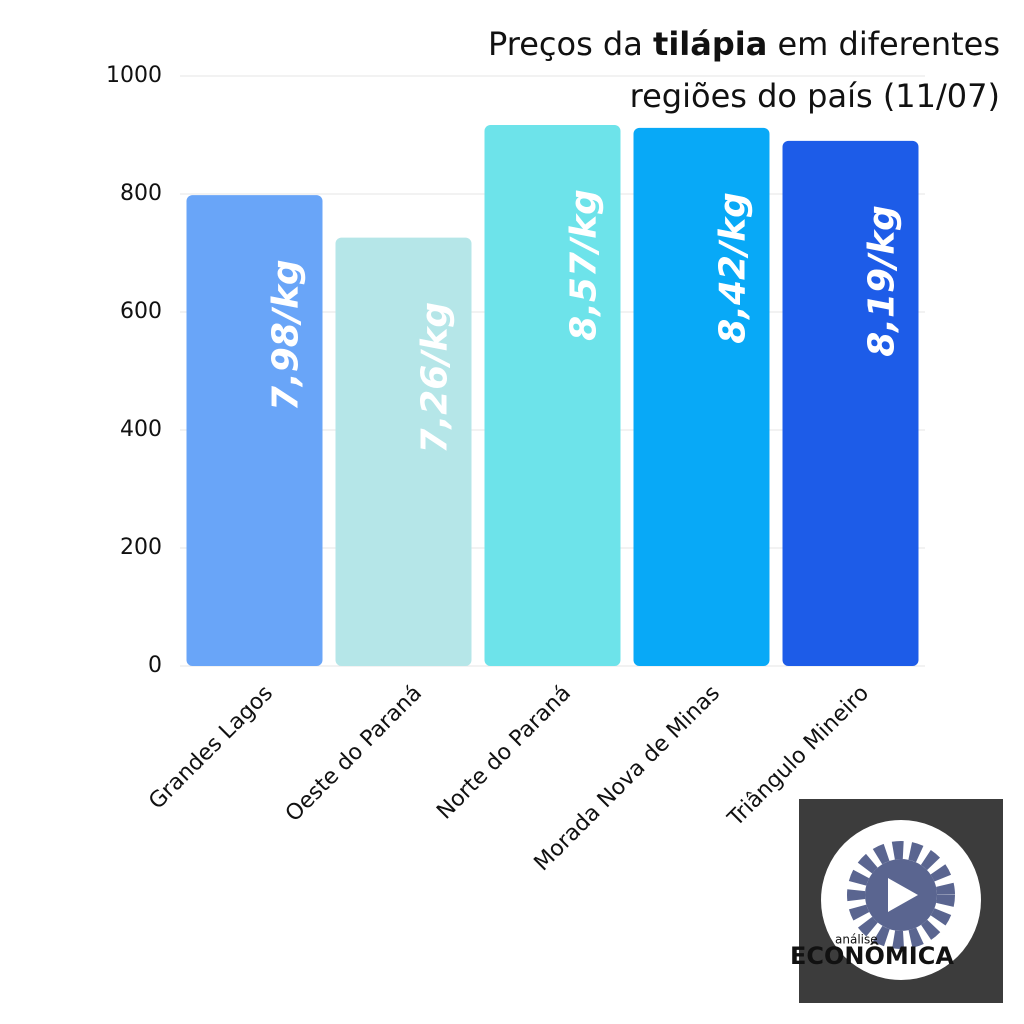 Image resolution: width=1024 pixels, height=1024 pixels. Describe the element at coordinates (872, 955) in the screenshot. I see `logo-text: ECONÔMICA` at that location.